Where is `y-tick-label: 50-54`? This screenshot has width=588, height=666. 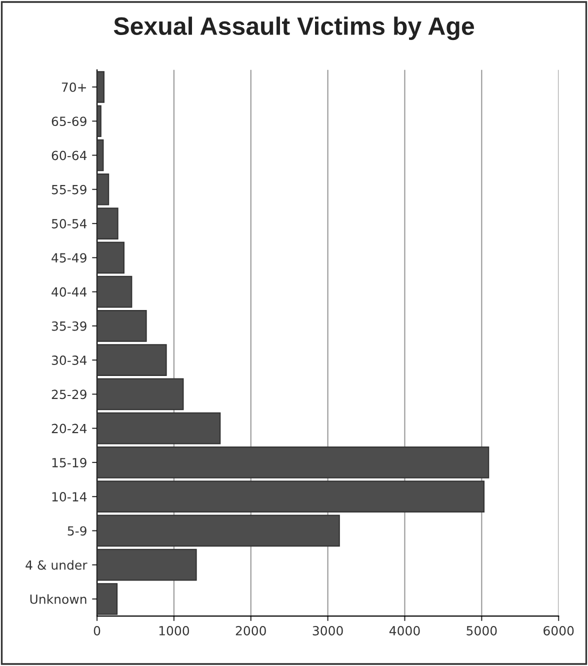 y-tick-label: 50-54 is located at coordinates (69, 223).